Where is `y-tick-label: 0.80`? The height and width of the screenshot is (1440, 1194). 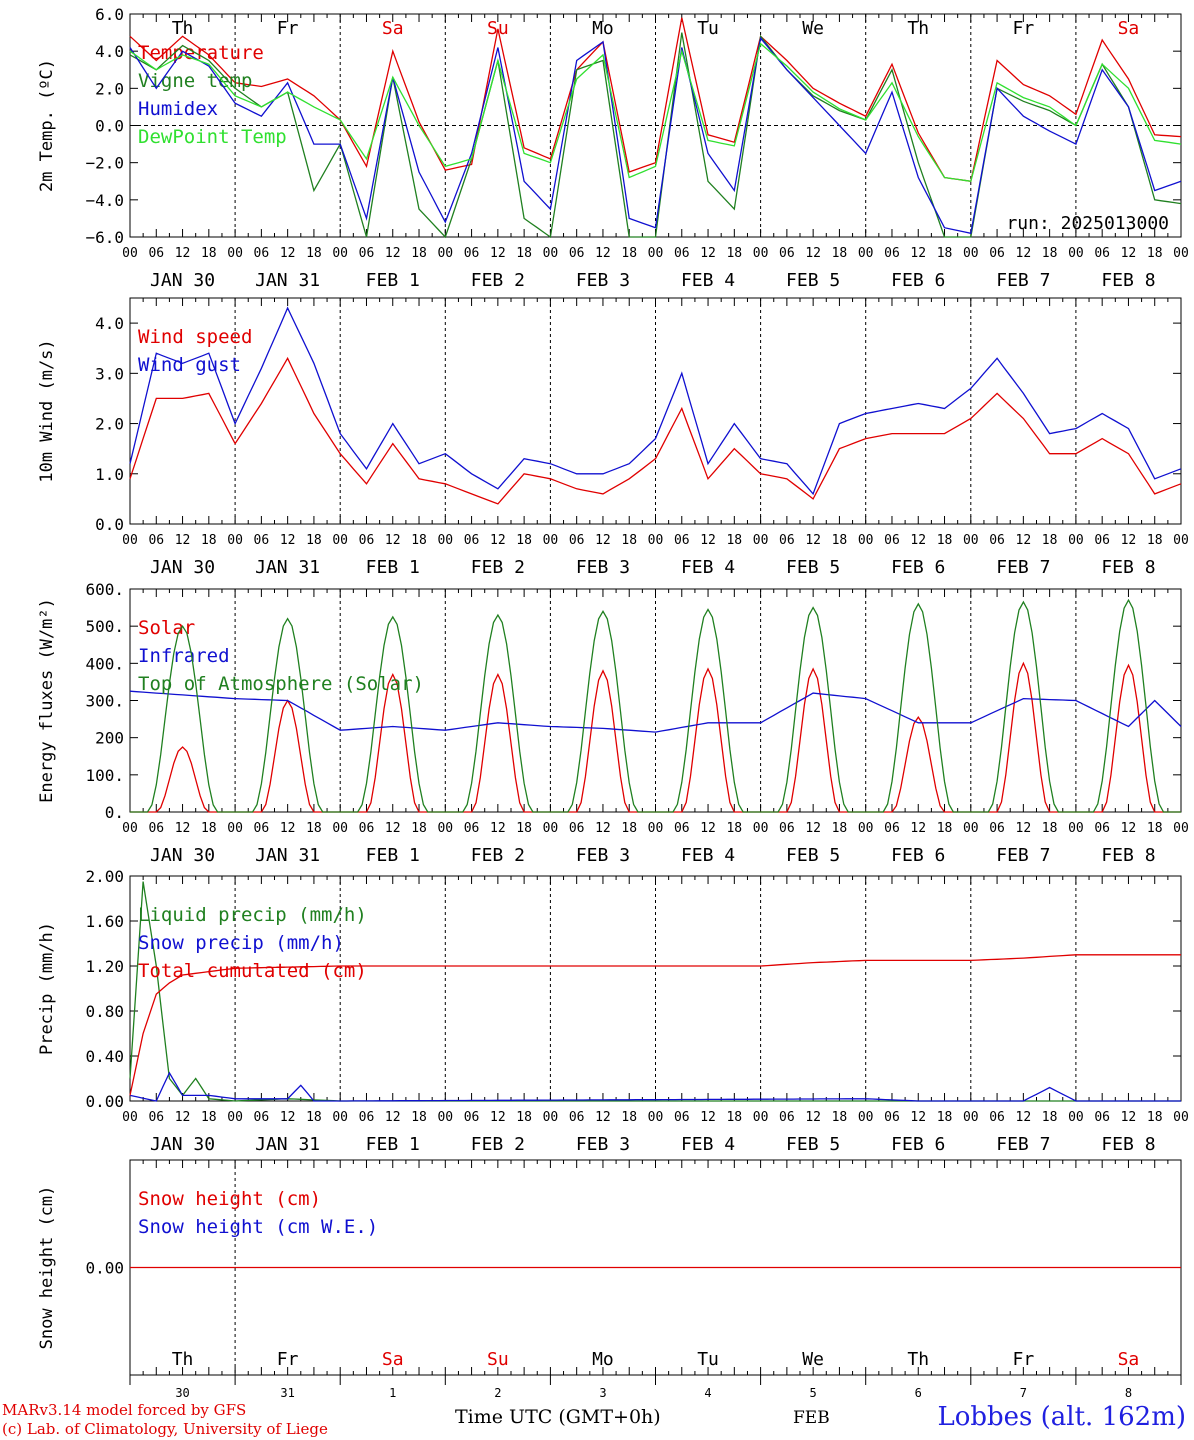
y-tick-label: 0.80 is located at coordinates (104, 1011).